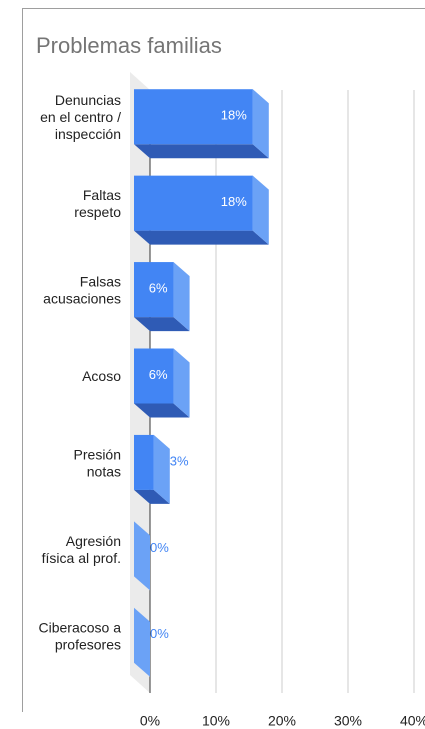 This screenshot has width=425, height=729. Describe the element at coordinates (282, 721) in the screenshot. I see `x-tick-label: 20%` at that location.